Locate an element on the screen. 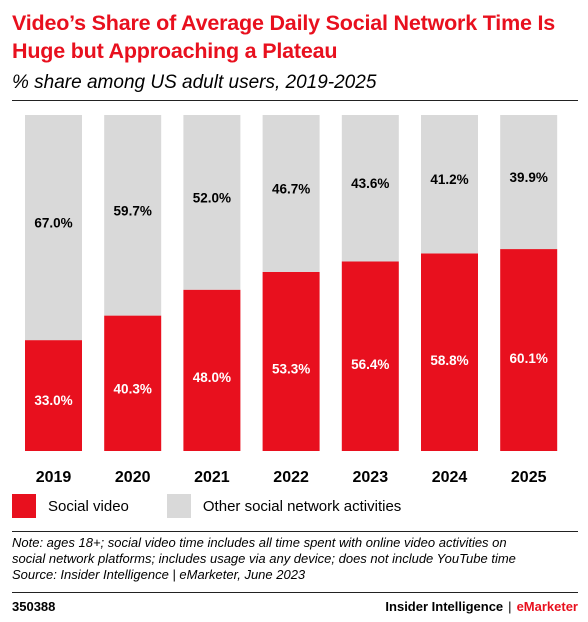 Image resolution: width=588 pixels, height=622 pixels. legend-swatch-social-video is located at coordinates (24, 506).